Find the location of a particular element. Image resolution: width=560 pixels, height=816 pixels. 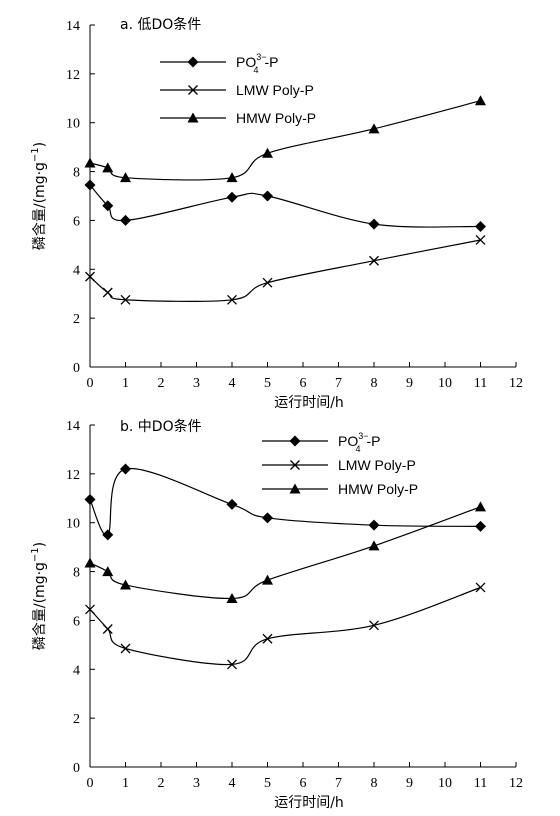

legend-label: LMW Poly-P is located at coordinates (275, 90).